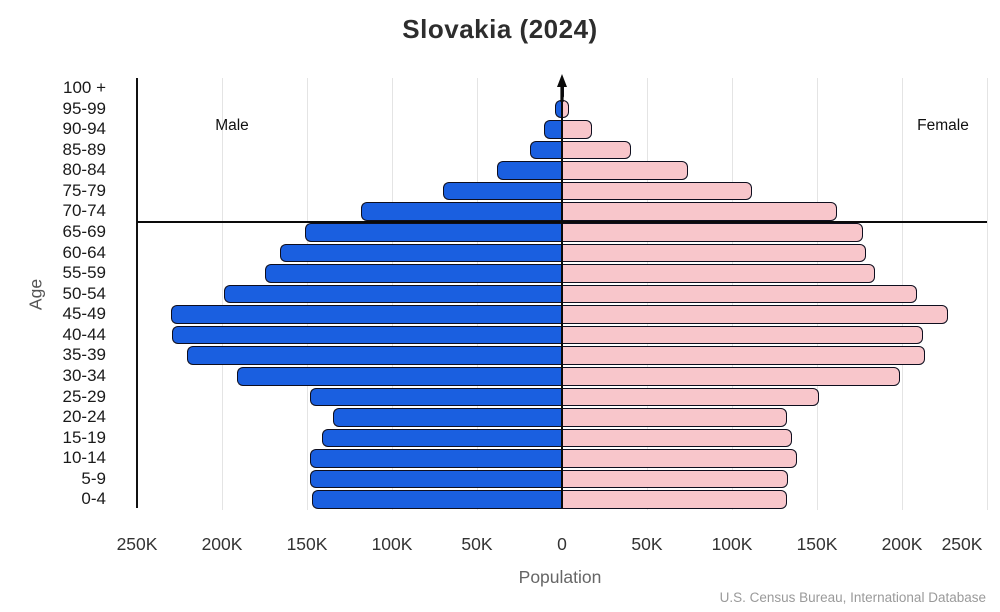  What do you see at coordinates (93, 478) in the screenshot?
I see `age-tick-label: 5-9` at bounding box center [93, 478].